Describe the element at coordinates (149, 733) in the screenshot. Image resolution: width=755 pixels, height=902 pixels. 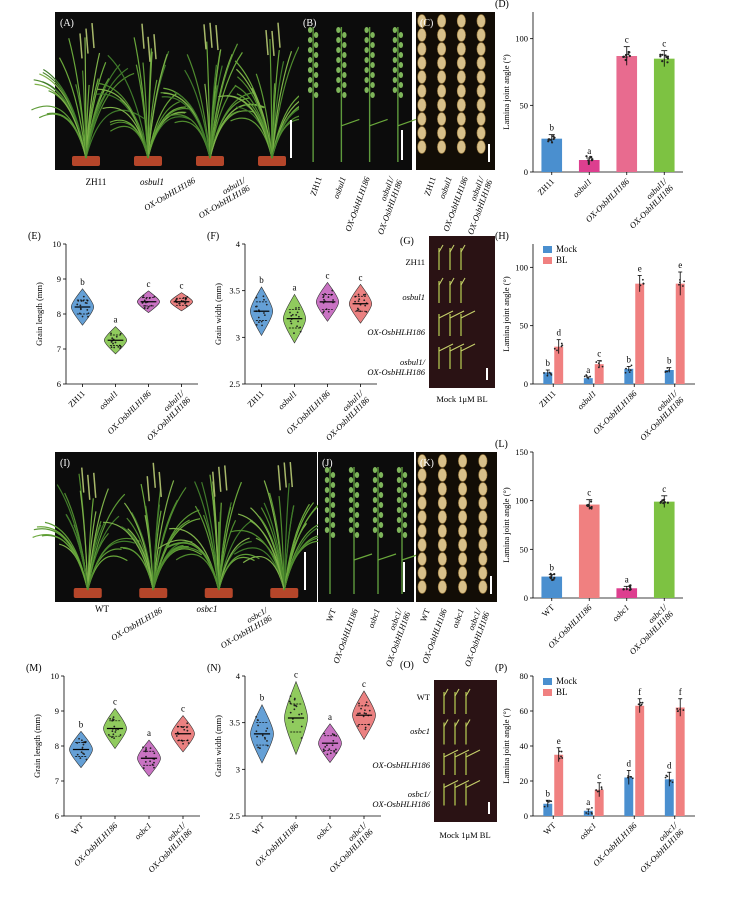
I see `significance-letter: a` at that location.